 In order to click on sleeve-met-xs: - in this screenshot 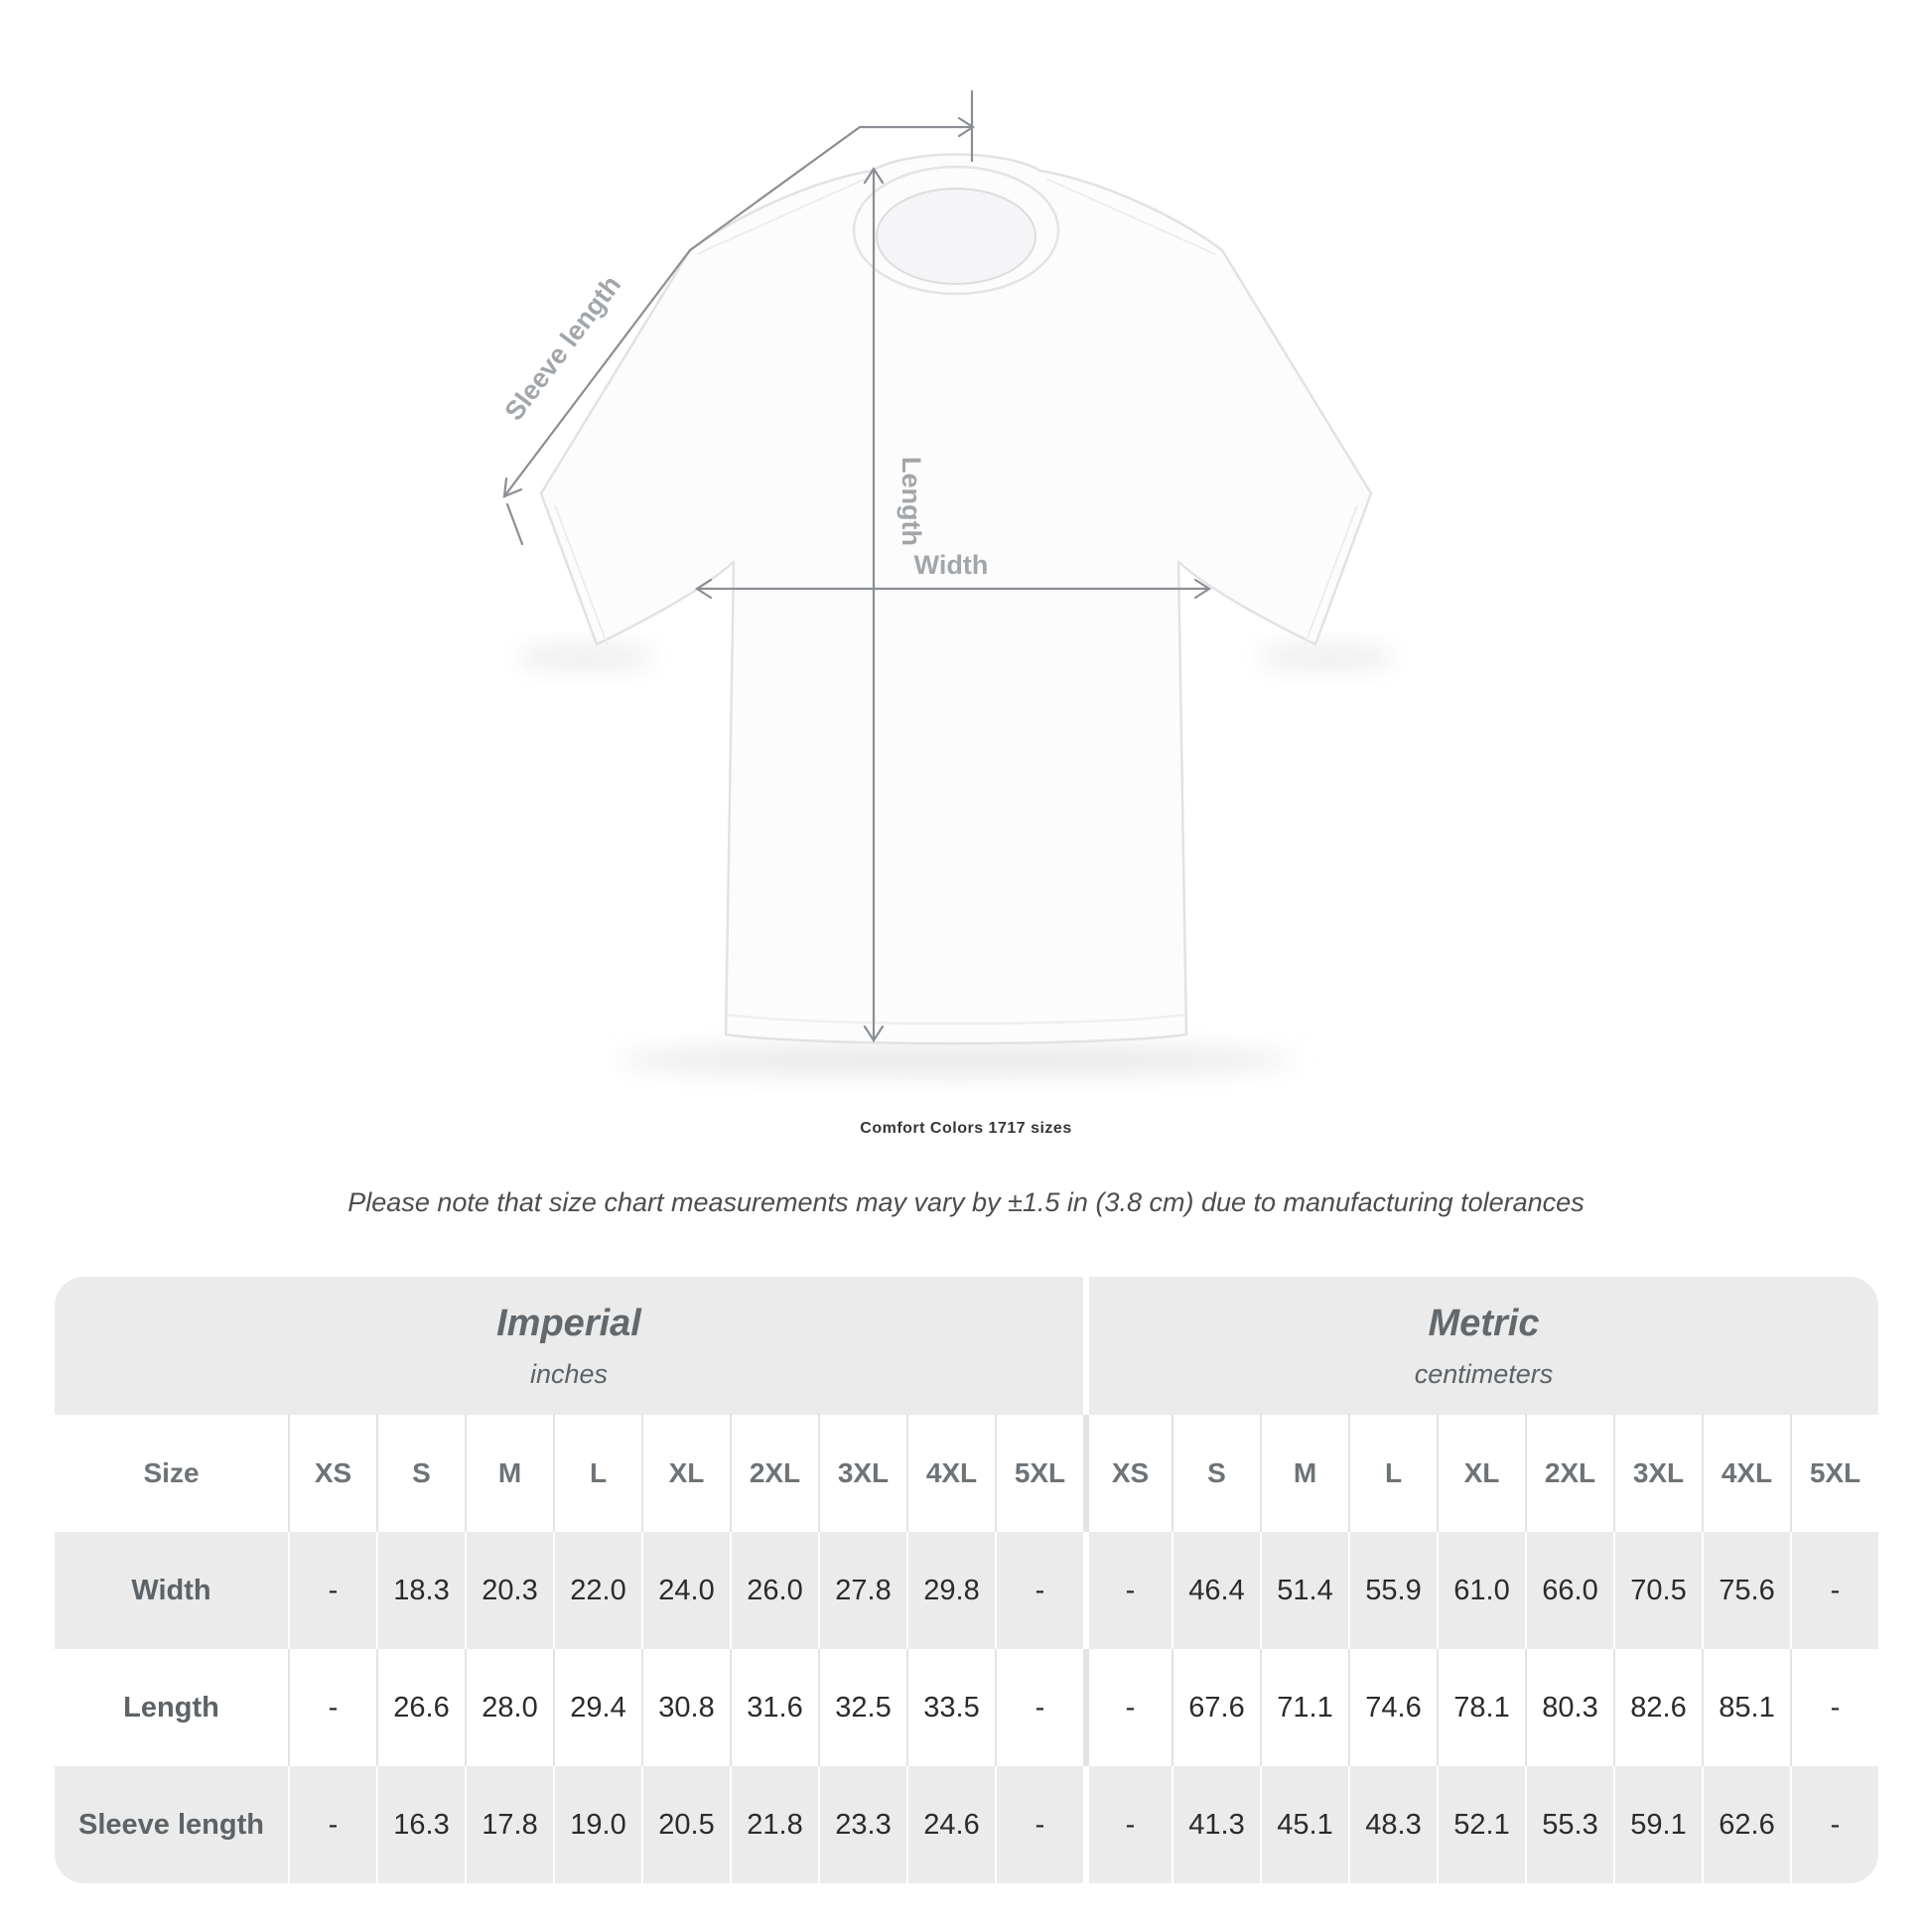, I will do `click(1127, 1825)`.